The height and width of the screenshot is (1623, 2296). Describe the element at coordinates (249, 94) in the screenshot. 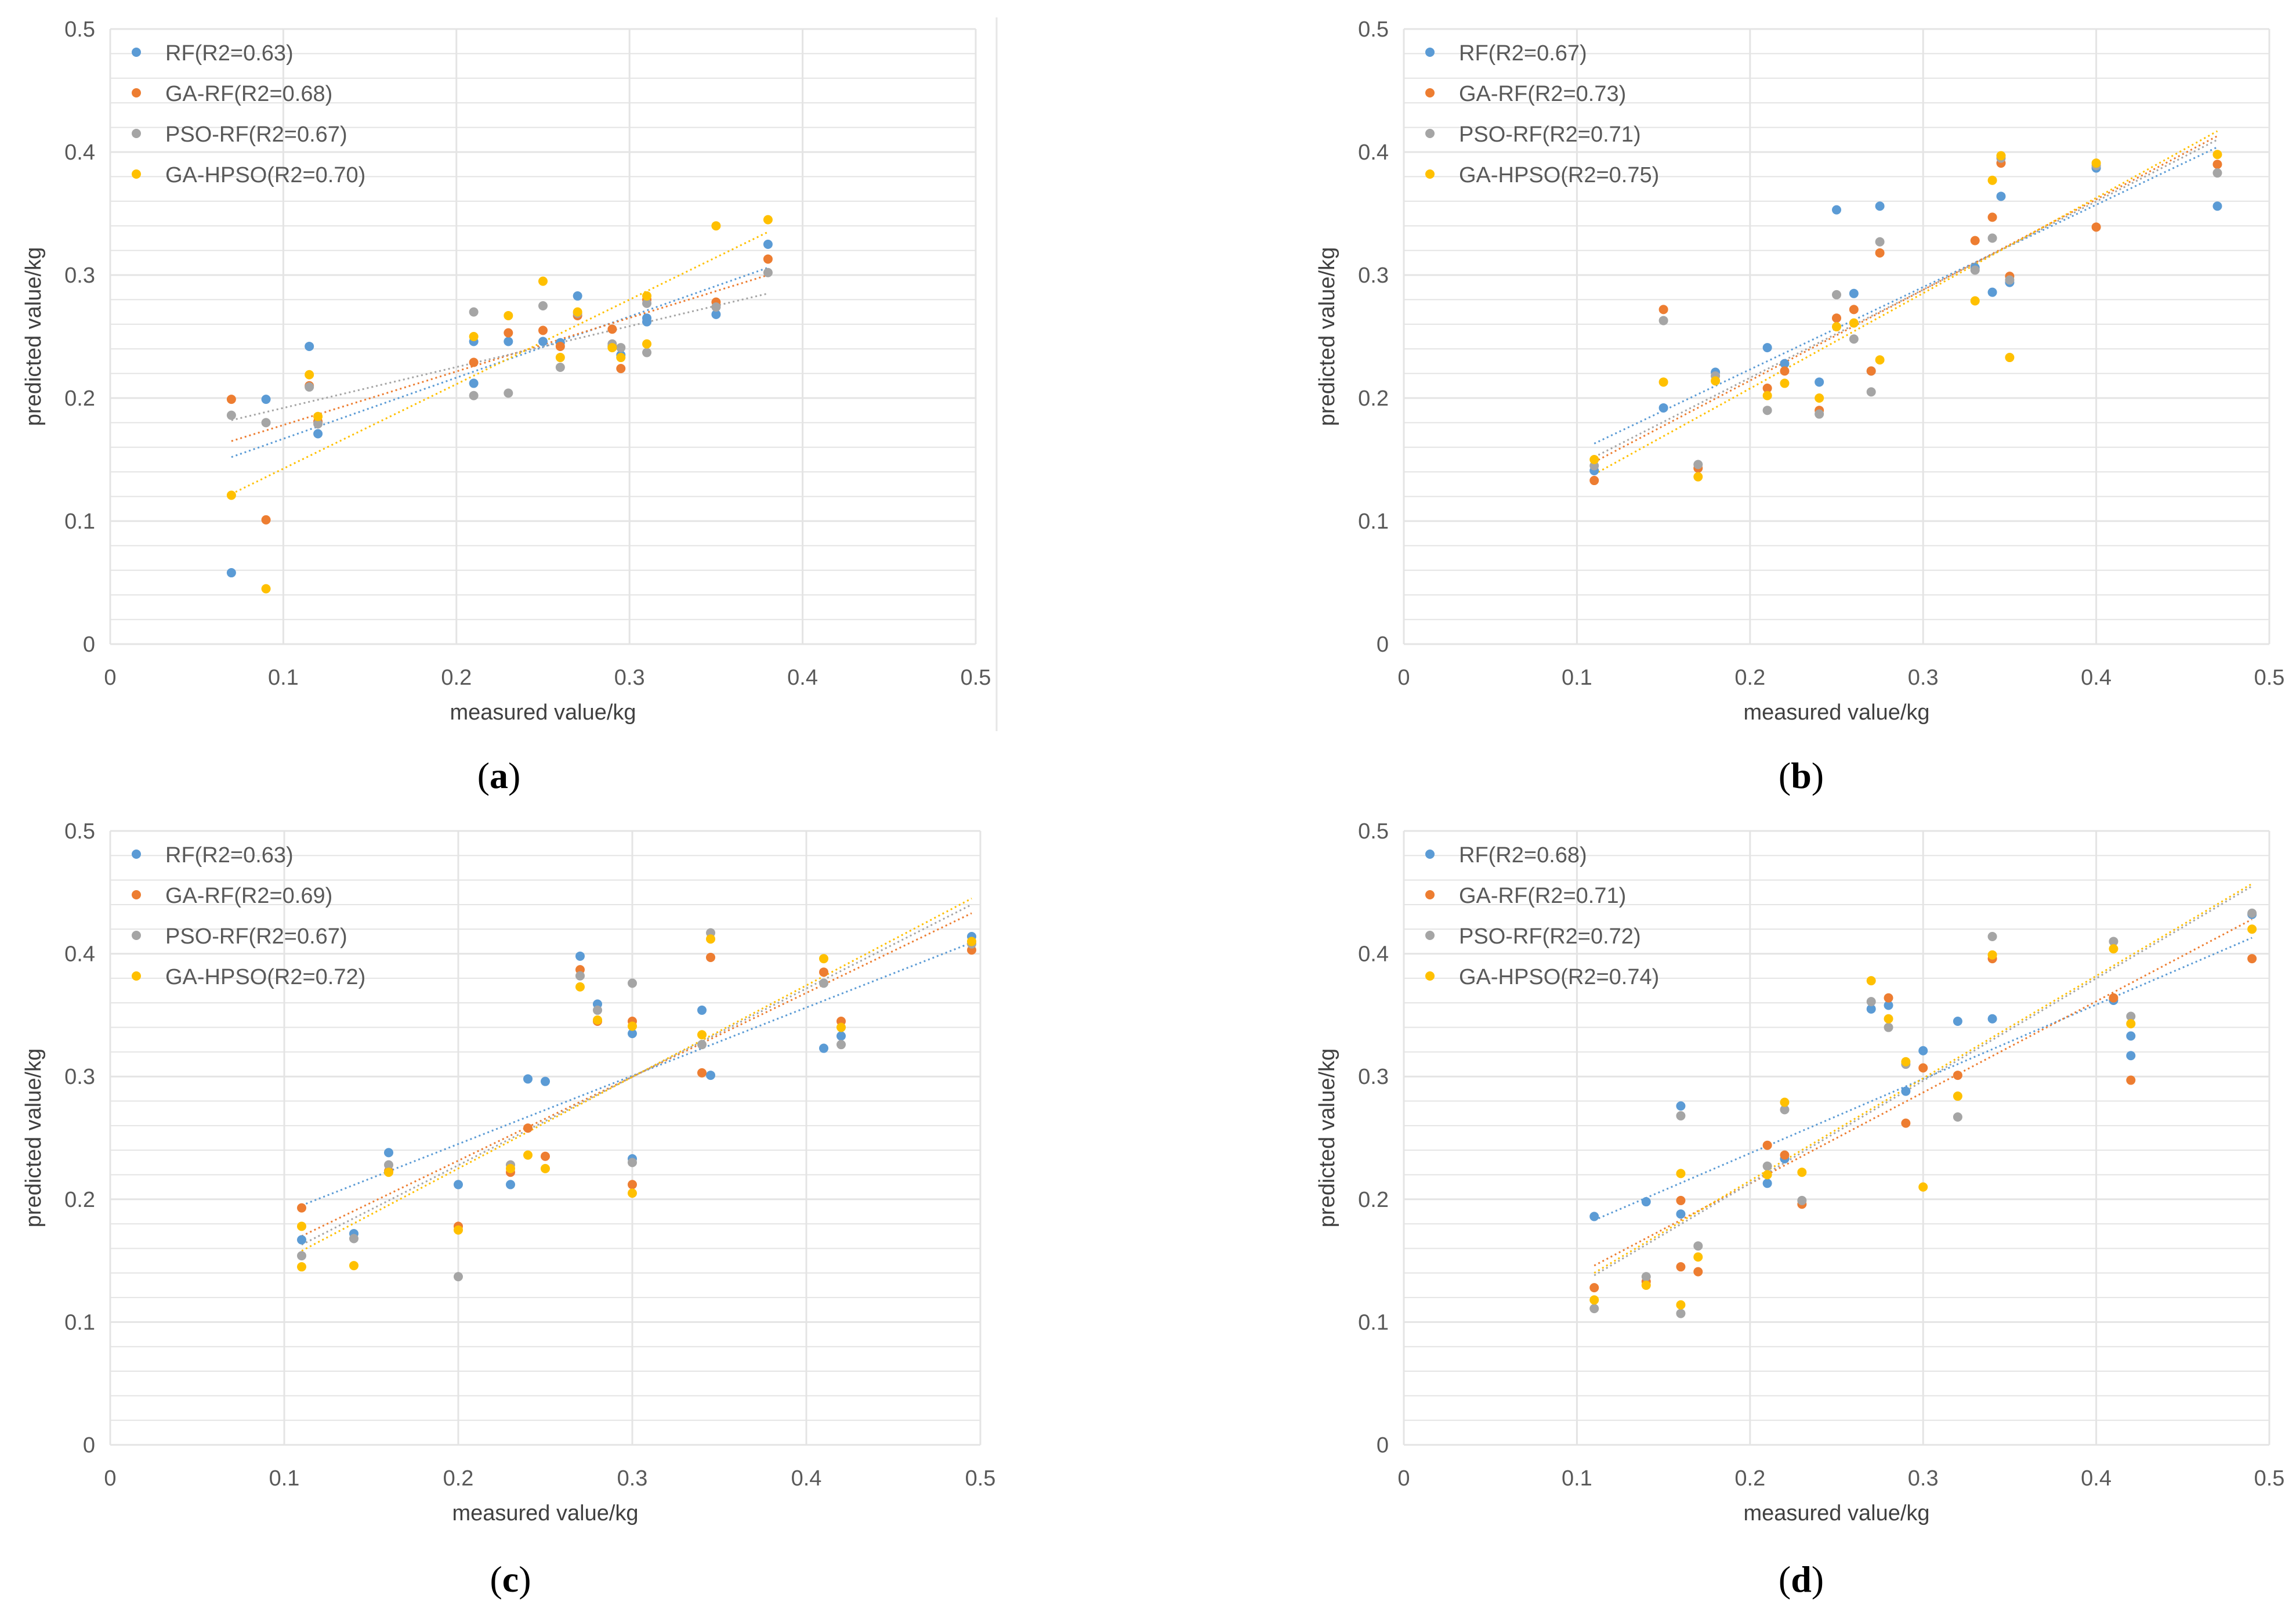

I see `legend-label: GA-RF(R2=0.68)` at that location.